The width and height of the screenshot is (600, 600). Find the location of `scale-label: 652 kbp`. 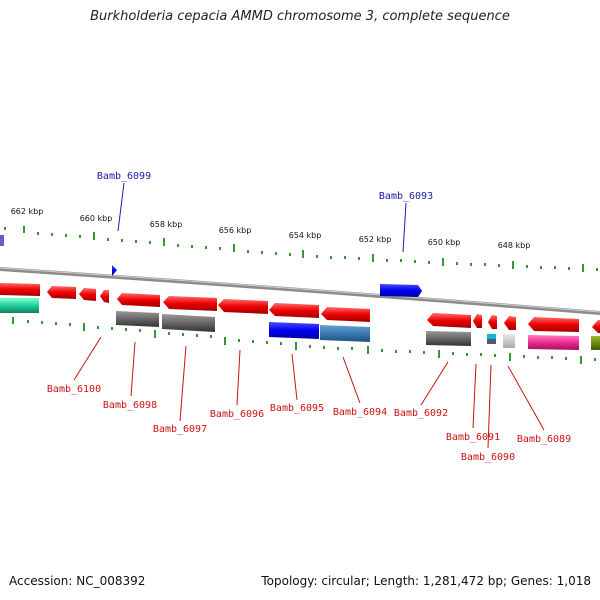

scale-label: 652 kbp is located at coordinates (375, 239).